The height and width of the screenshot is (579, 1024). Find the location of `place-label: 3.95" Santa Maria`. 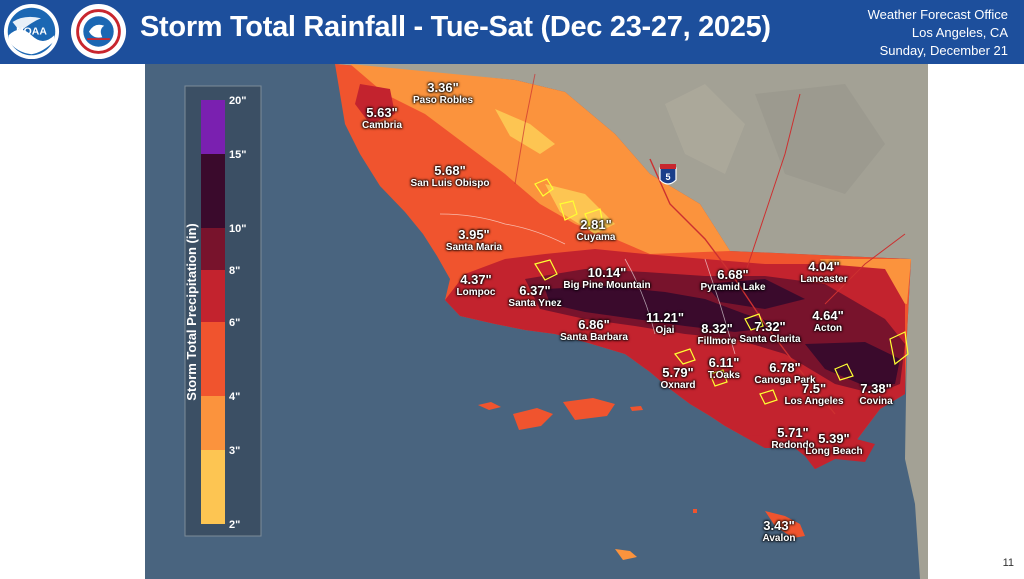

place-label: 3.95" Santa Maria is located at coordinates (474, 240).